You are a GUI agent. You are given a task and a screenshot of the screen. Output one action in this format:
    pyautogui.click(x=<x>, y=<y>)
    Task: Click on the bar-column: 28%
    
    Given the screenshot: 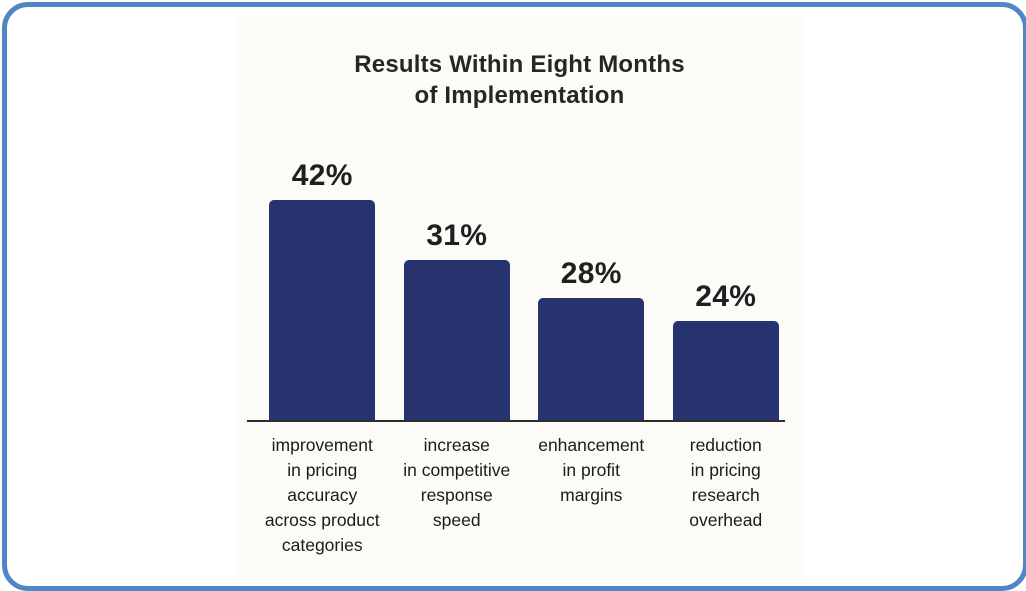 What is the action you would take?
    pyautogui.click(x=591, y=338)
    